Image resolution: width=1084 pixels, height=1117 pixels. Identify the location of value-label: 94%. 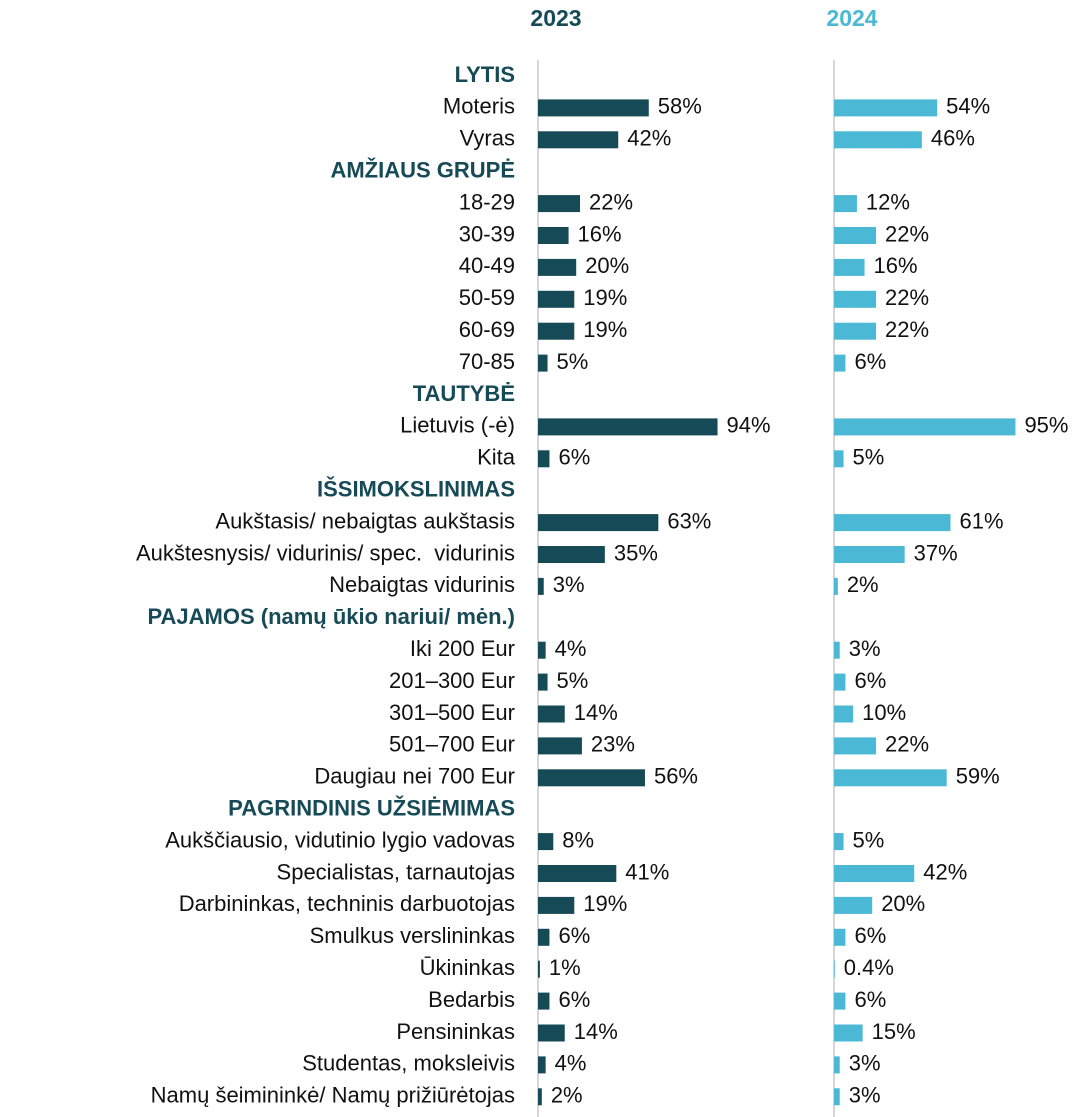
(749, 425).